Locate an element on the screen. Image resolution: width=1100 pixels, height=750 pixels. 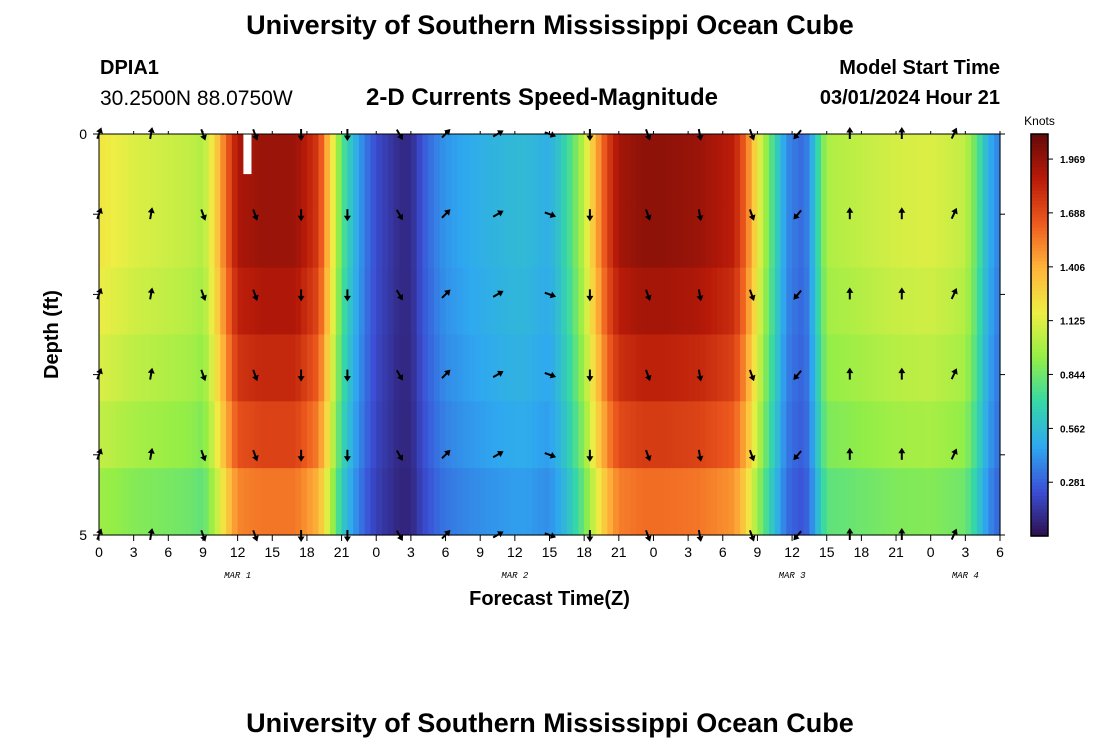
x-tick-label: 9 is located at coordinates (758, 552).